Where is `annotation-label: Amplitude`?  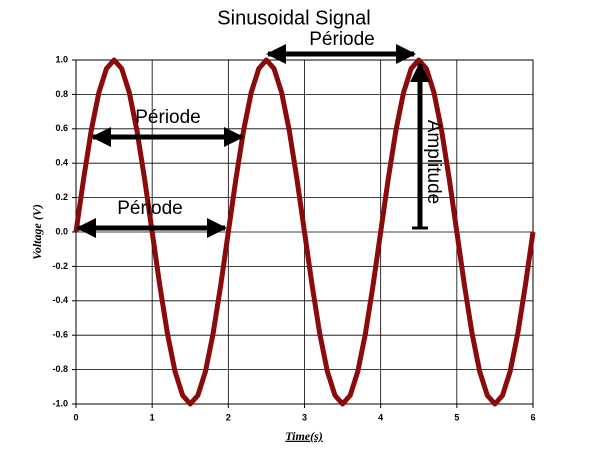 annotation-label: Amplitude is located at coordinates (433, 162).